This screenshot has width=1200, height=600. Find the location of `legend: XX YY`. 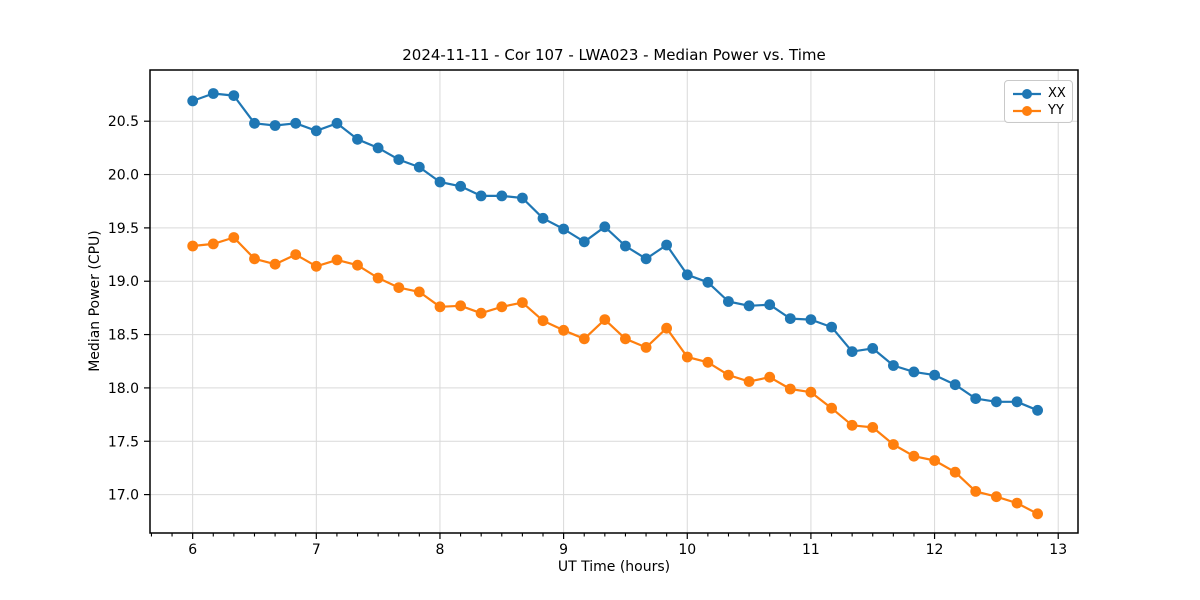

legend: XX YY is located at coordinates (1038, 101).